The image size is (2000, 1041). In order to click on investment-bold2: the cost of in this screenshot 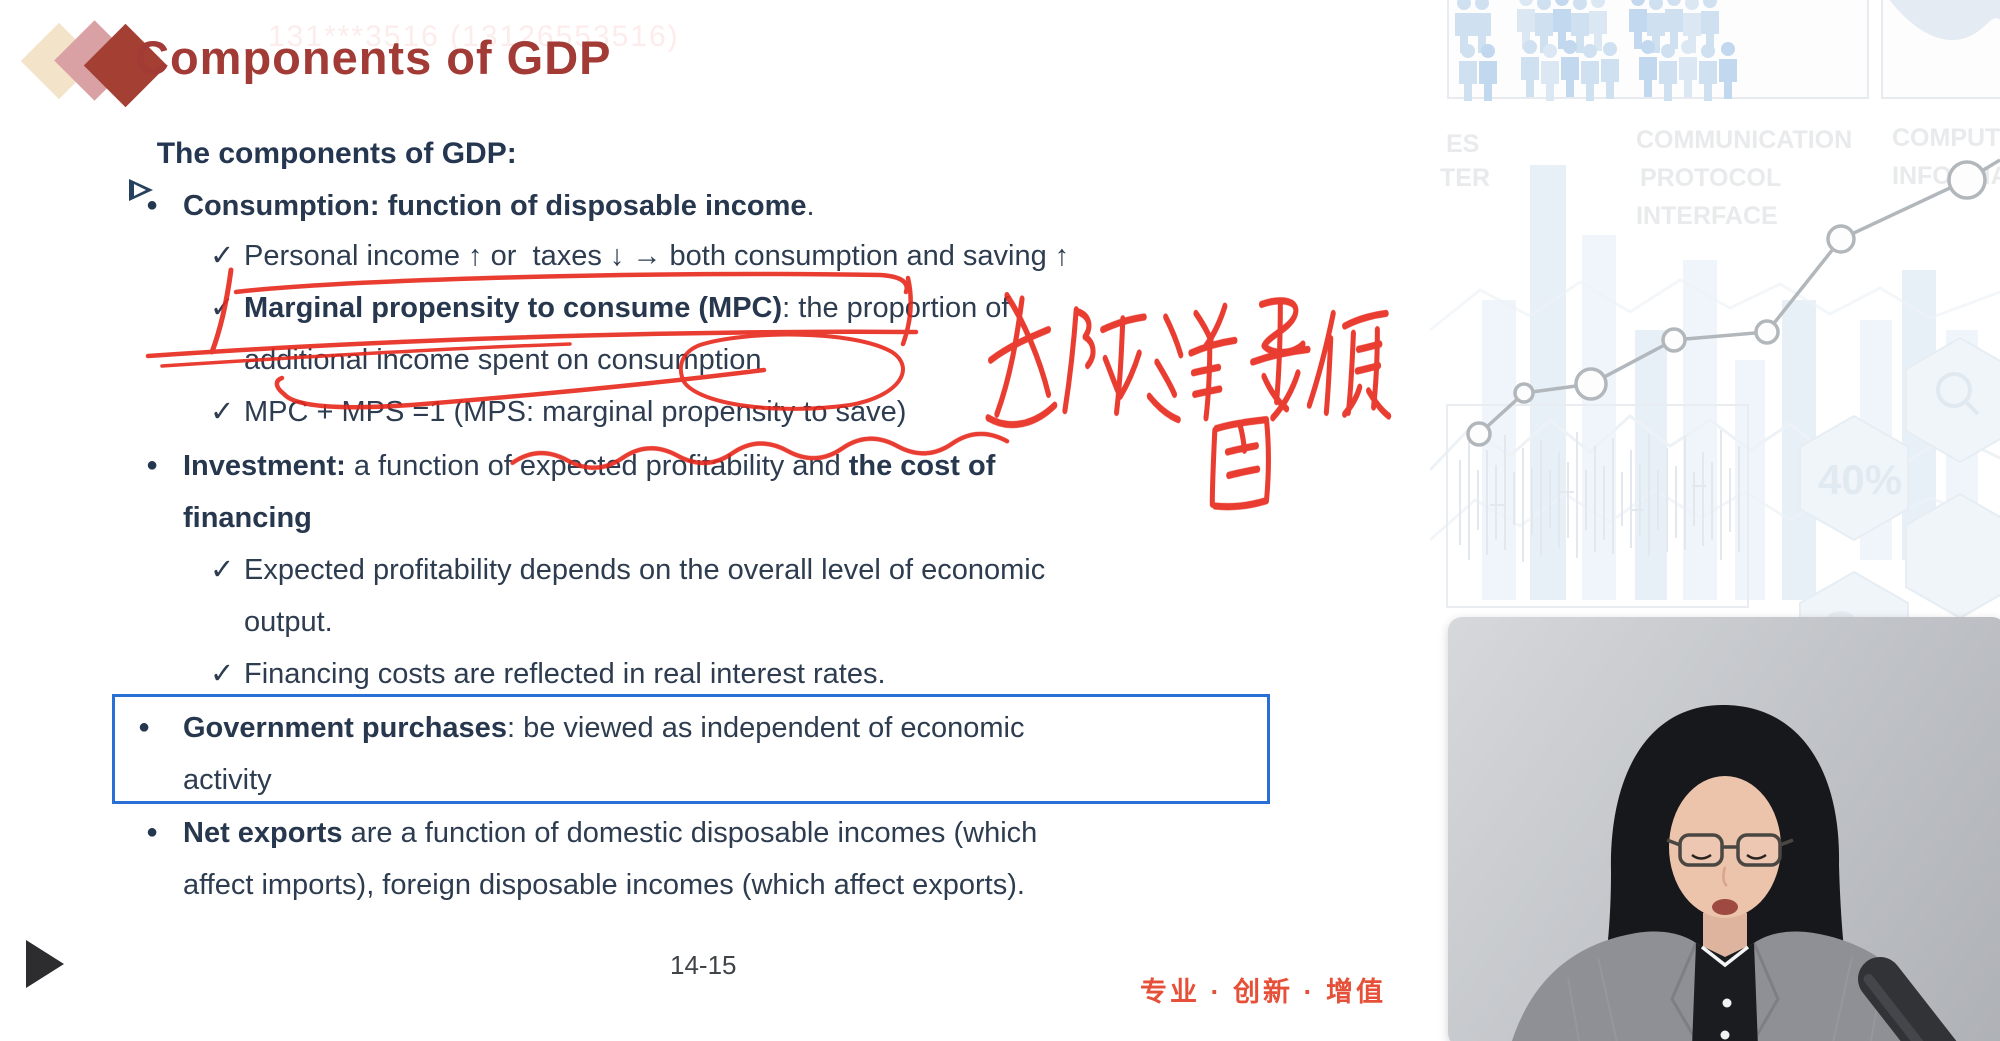, I will do `click(922, 466)`.